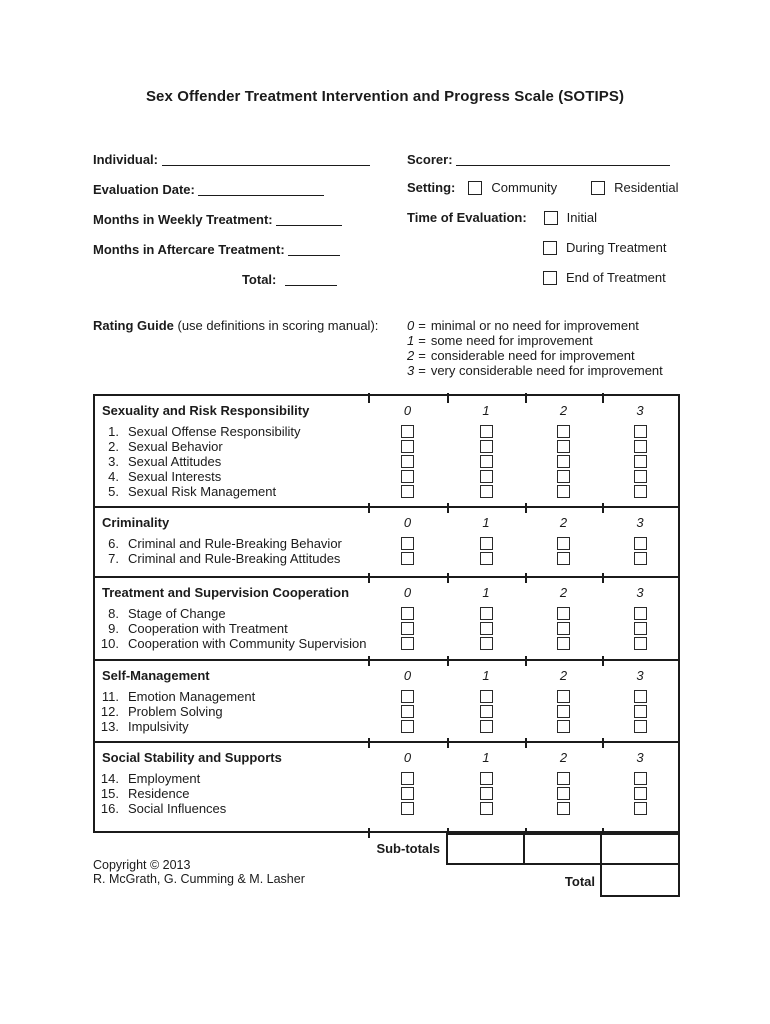  What do you see at coordinates (311, 279) in the screenshot?
I see `months-total-input-line` at bounding box center [311, 279].